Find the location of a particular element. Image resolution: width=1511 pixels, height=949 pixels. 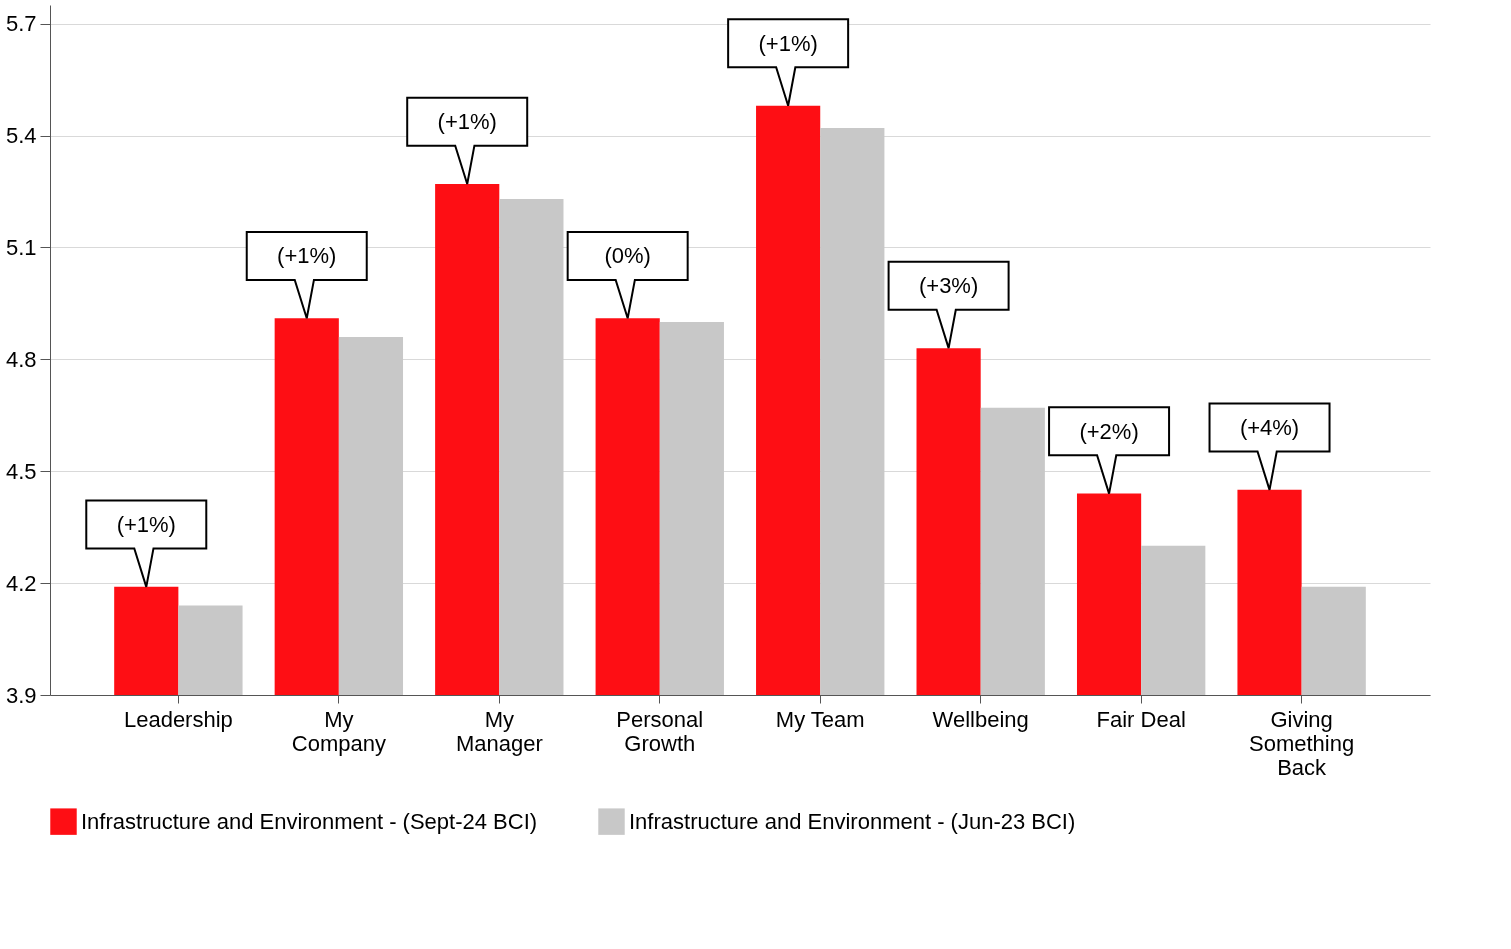

x-tick-label: Leadership is located at coordinates (178, 719).